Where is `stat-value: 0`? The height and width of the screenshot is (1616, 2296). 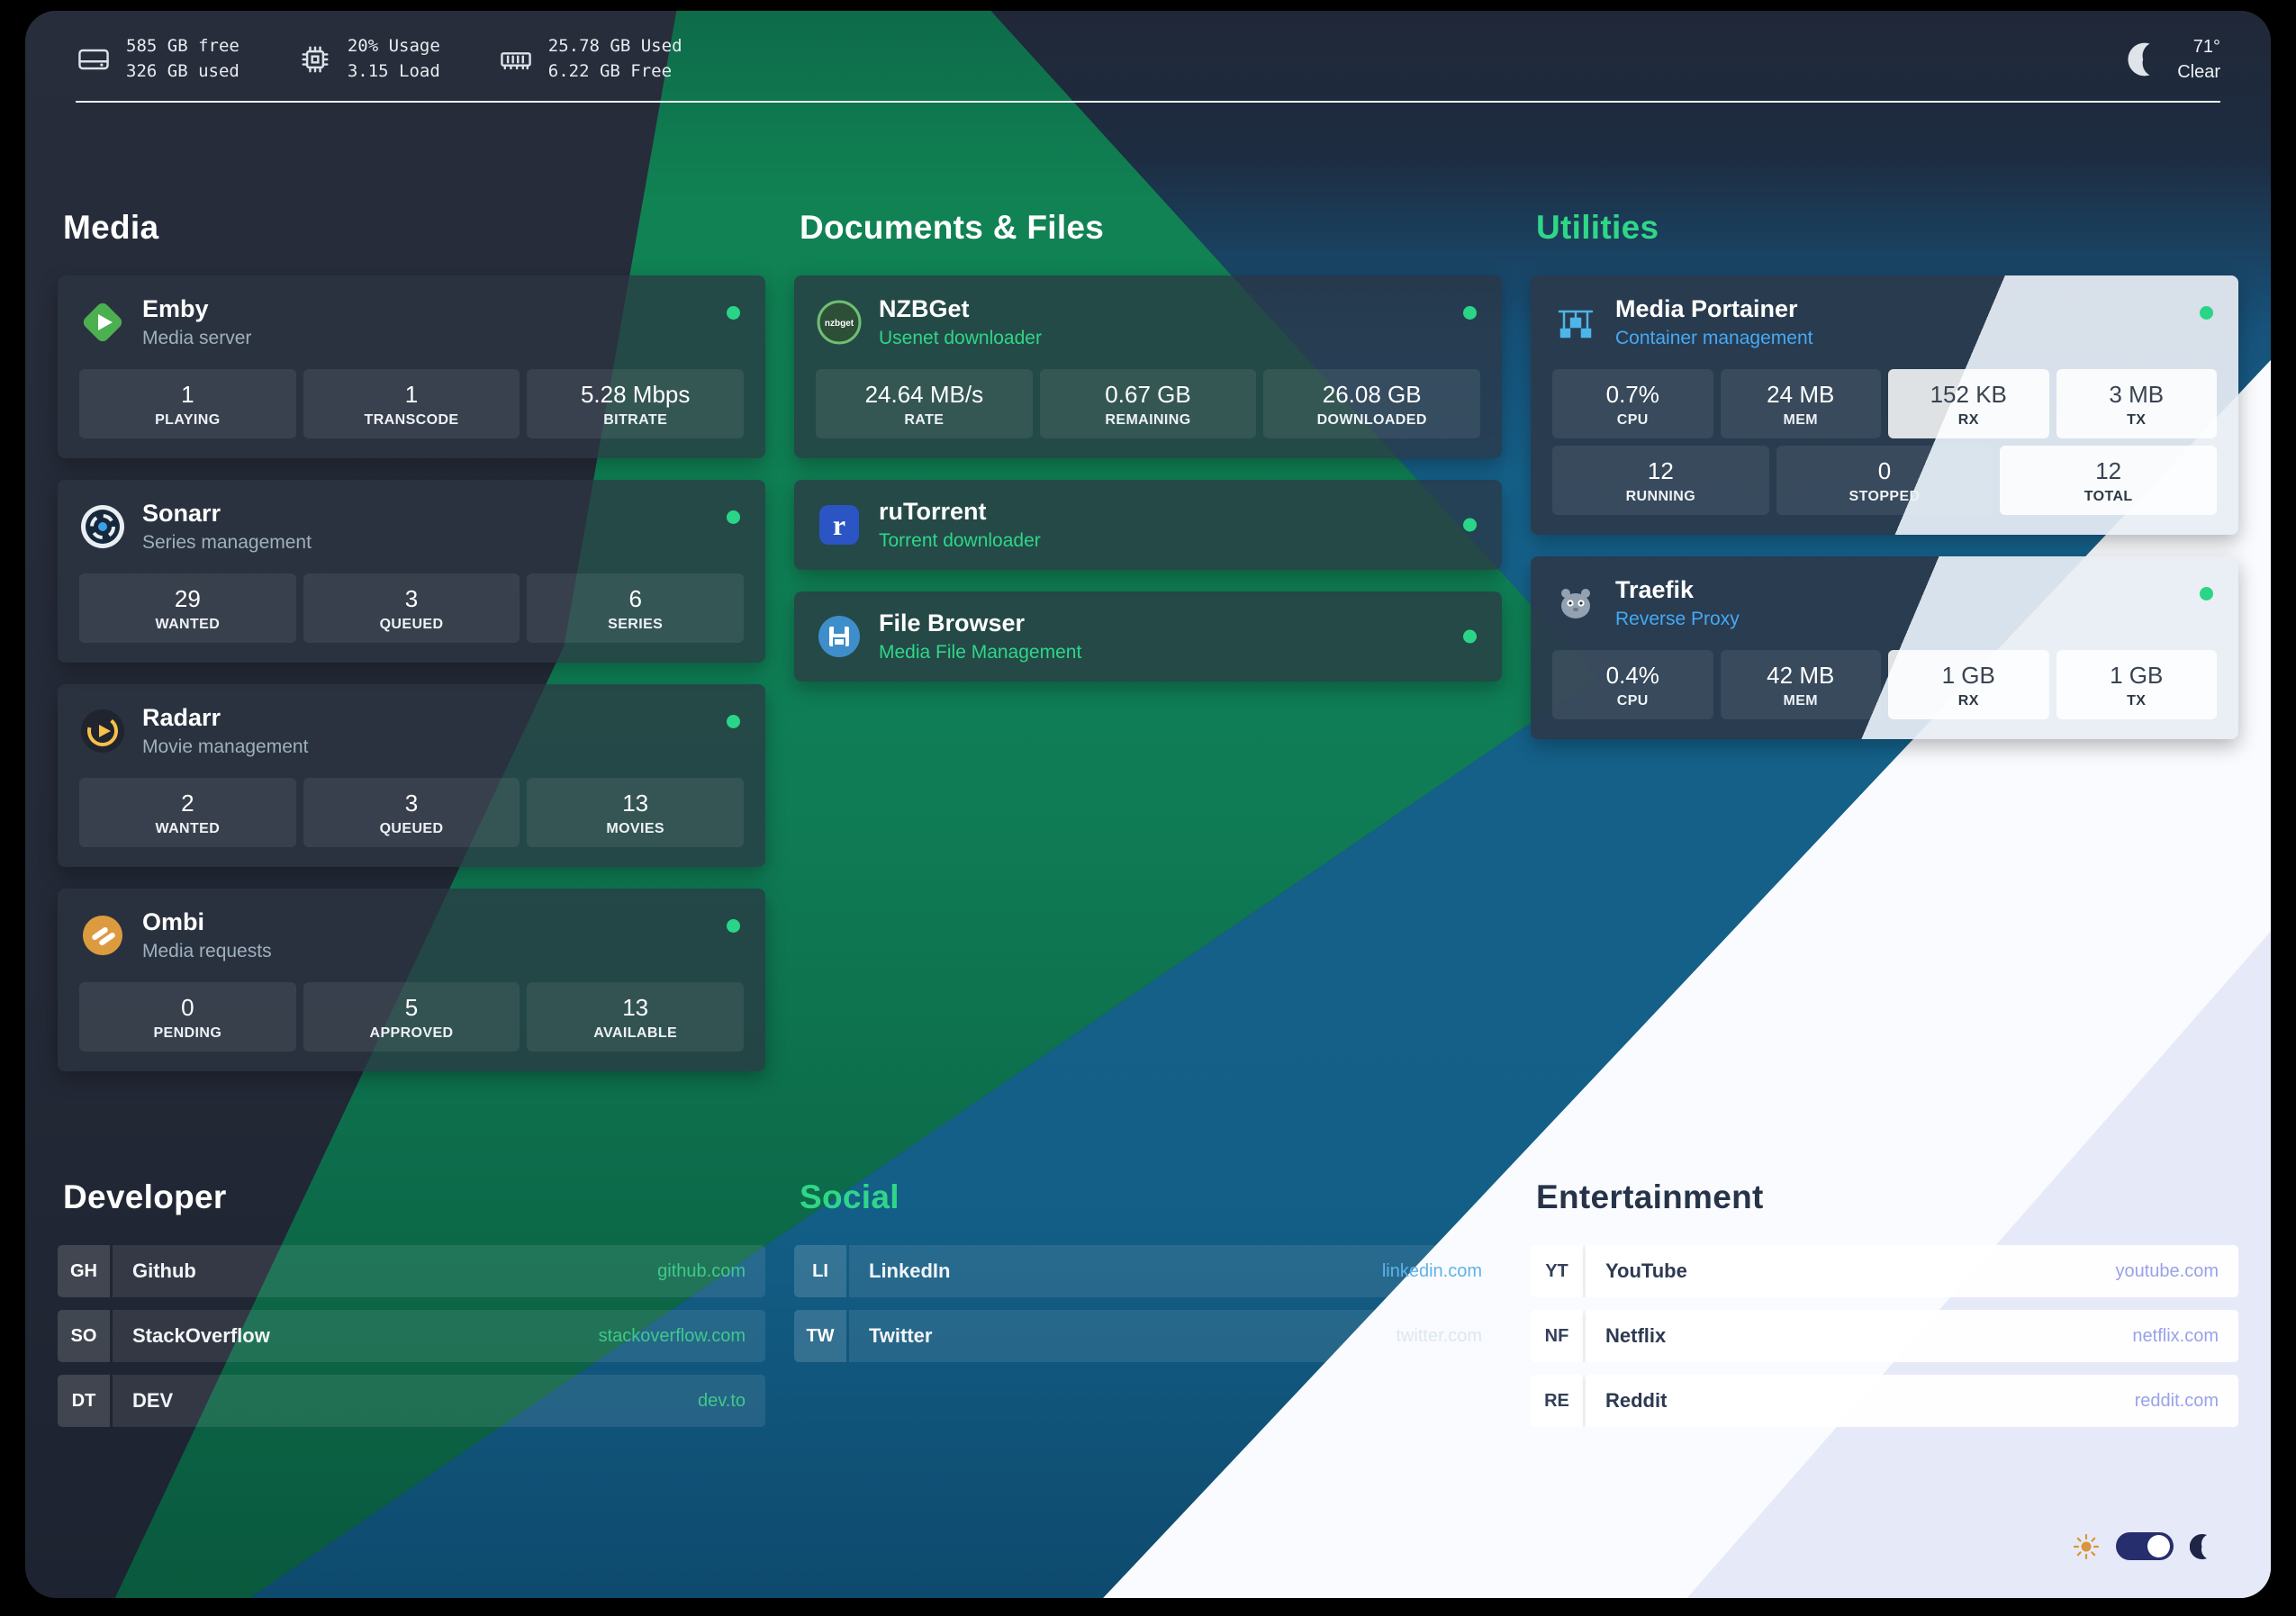
stat-value: 0 is located at coordinates (187, 1007).